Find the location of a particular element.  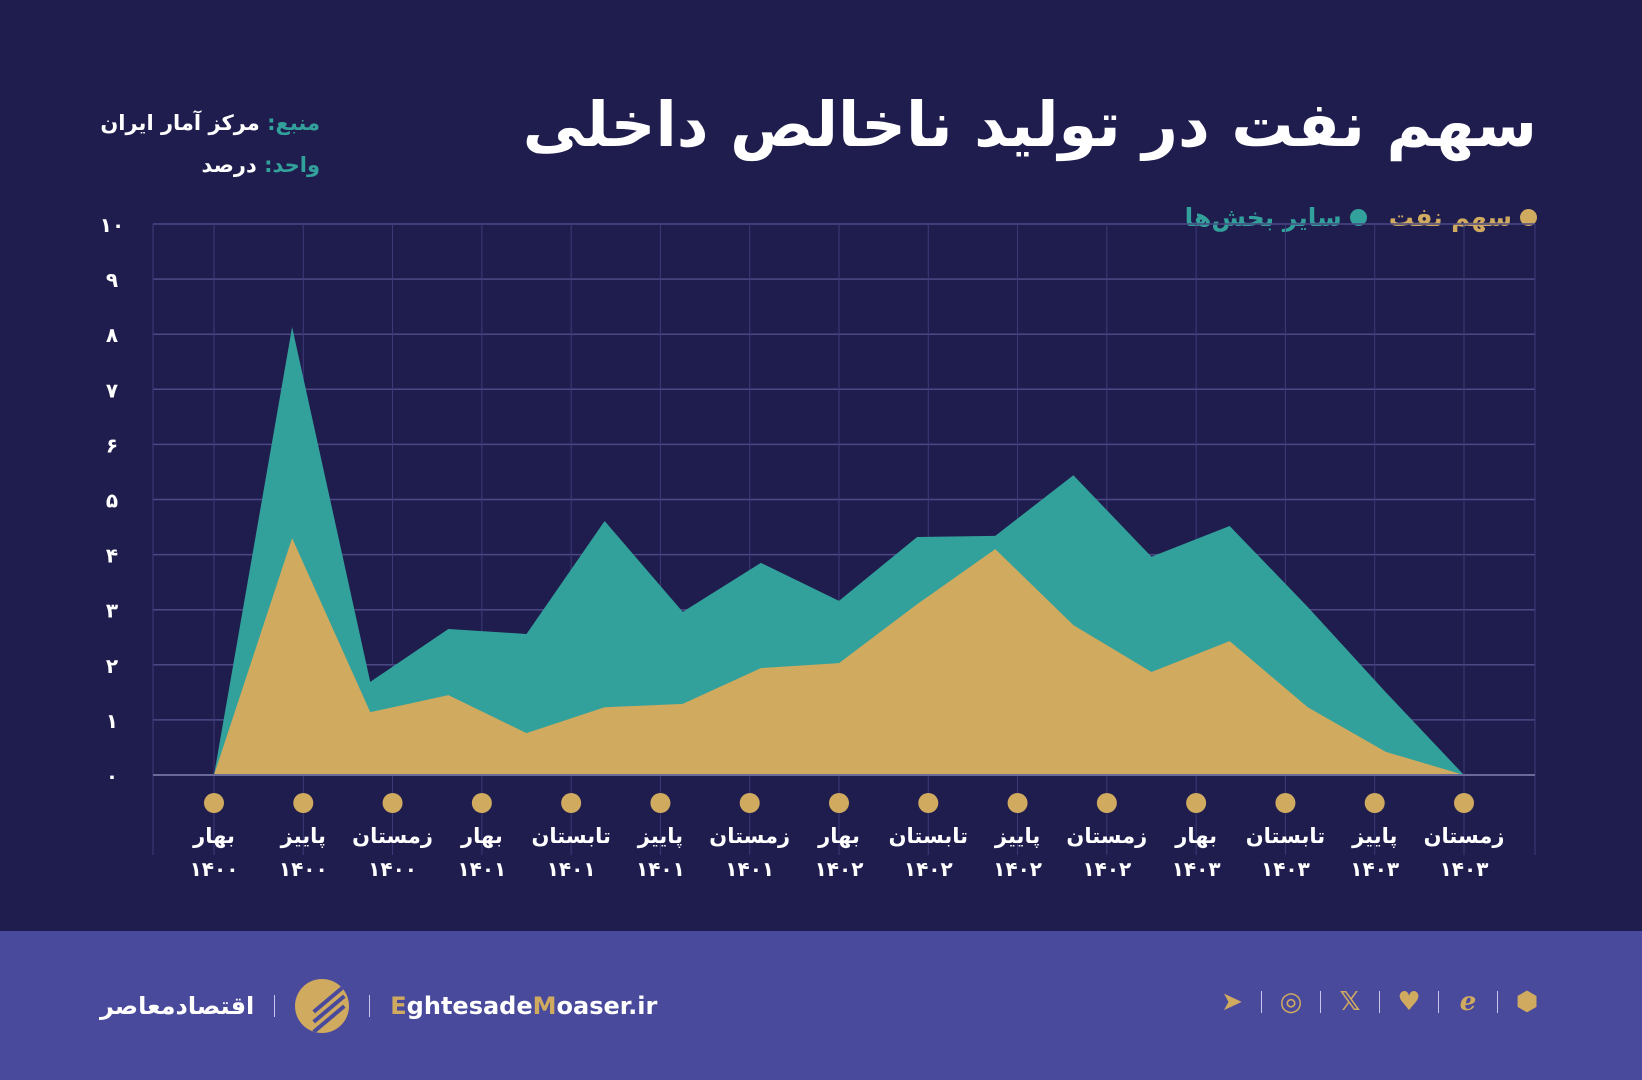

social-icons: ➤ ◎ 𝕏 ♥ ℯ ⬢ is located at coordinates (1379, 1002).